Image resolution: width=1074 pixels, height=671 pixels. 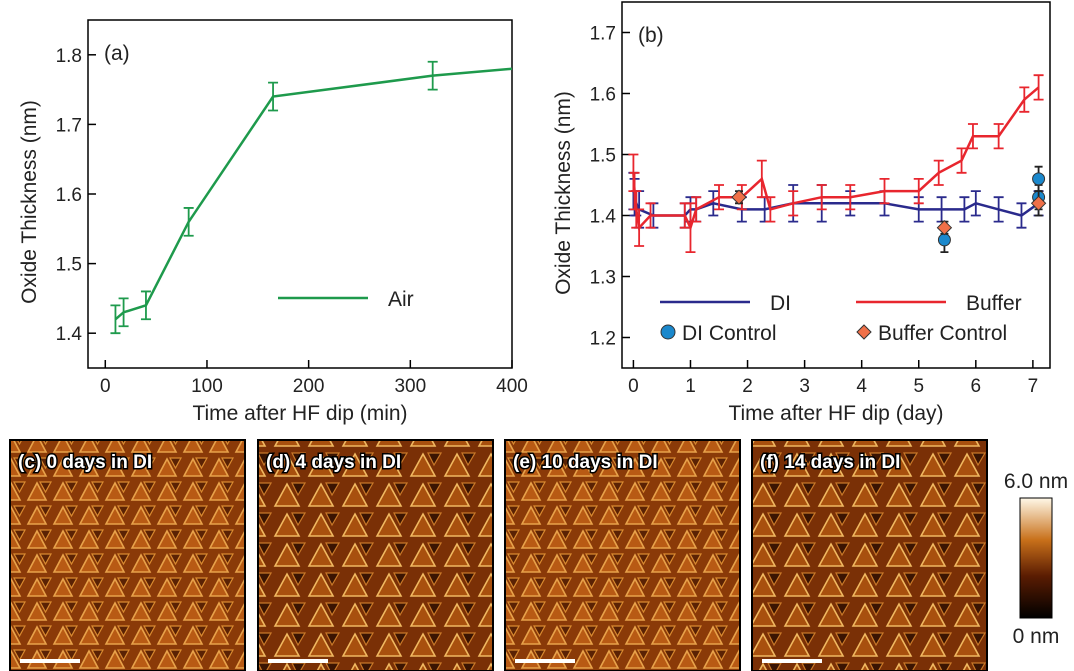 I want to click on y-tick-label: 1.8, so click(x=69, y=56).